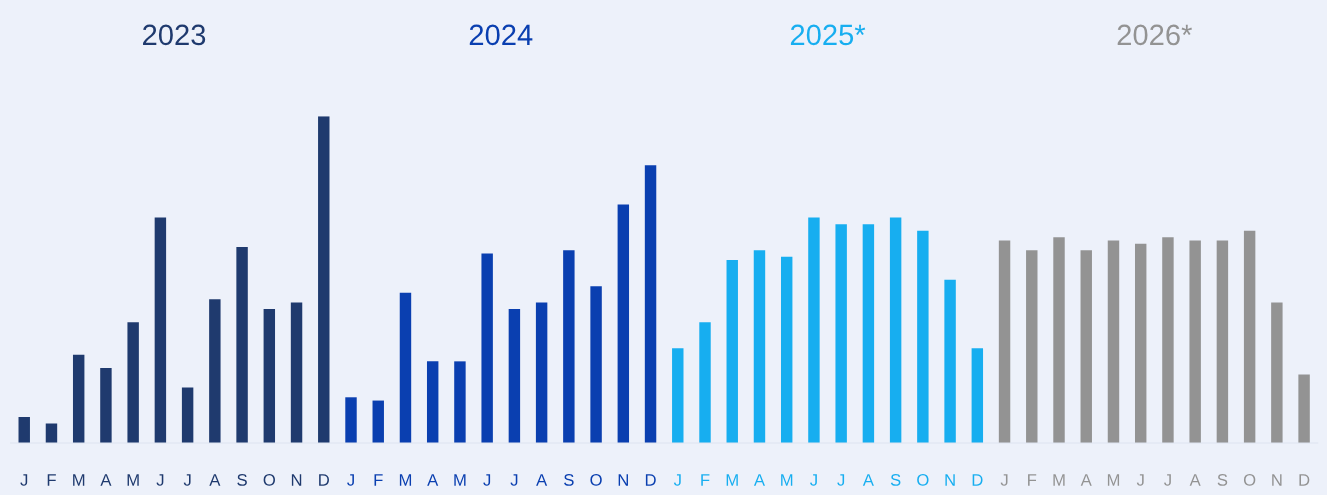  I want to click on text: 2023, so click(174, 35).